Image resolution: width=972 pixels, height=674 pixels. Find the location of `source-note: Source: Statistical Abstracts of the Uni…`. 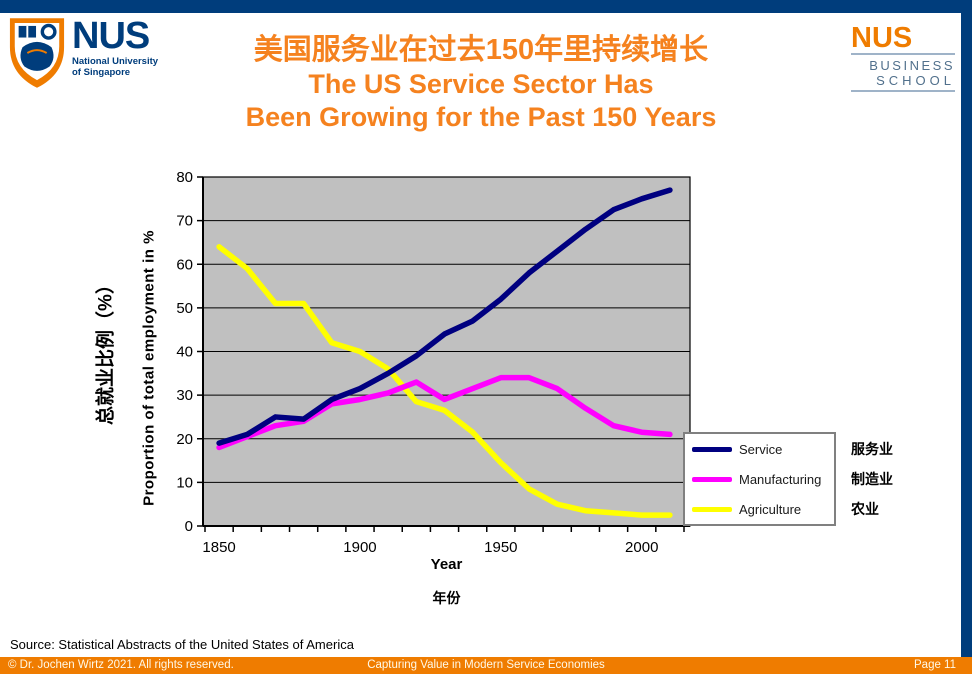

source-note: Source: Statistical Abstracts of the Uni… is located at coordinates (182, 644).